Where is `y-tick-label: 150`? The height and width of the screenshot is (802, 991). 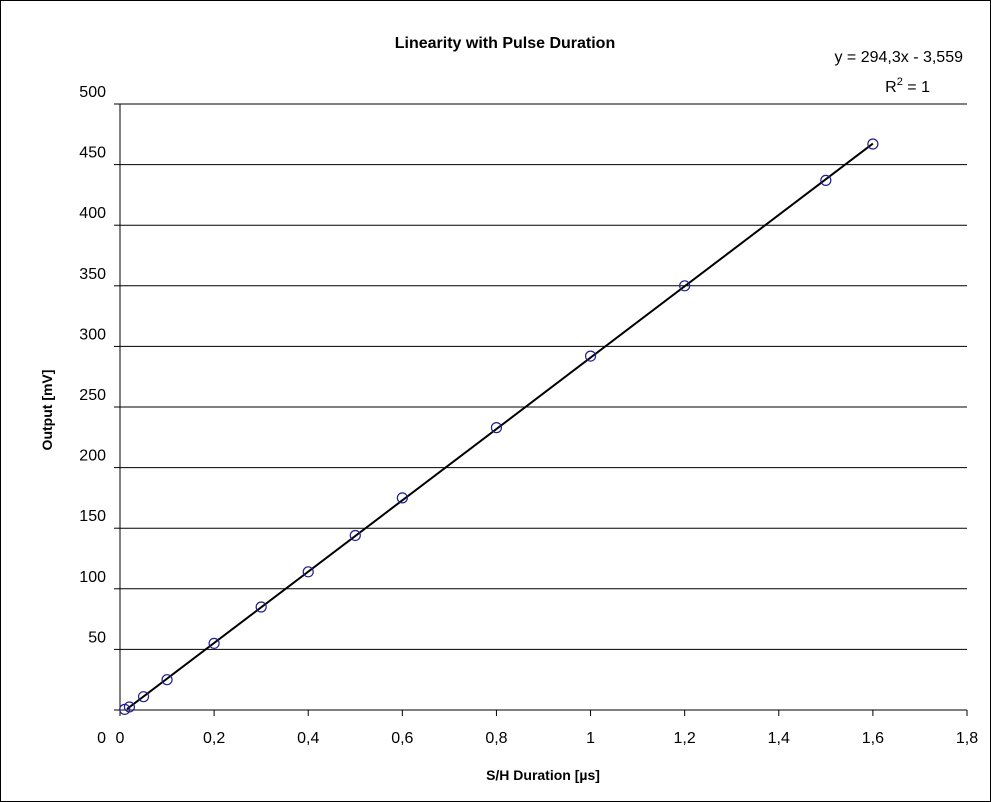
y-tick-label: 150 is located at coordinates (92, 516).